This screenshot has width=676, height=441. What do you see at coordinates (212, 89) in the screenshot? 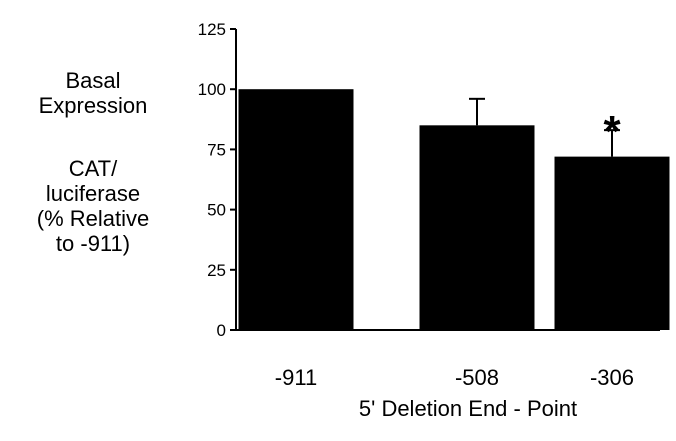
I see `y-tick-label: 100` at bounding box center [212, 89].